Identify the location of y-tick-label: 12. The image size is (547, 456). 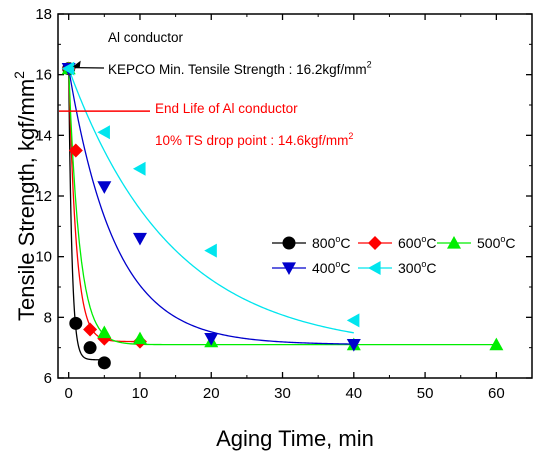
(43, 196).